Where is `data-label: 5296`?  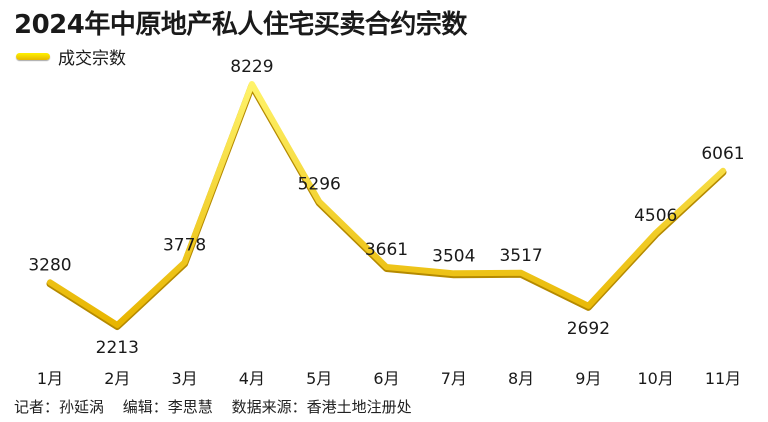
data-label: 5296 is located at coordinates (319, 184).